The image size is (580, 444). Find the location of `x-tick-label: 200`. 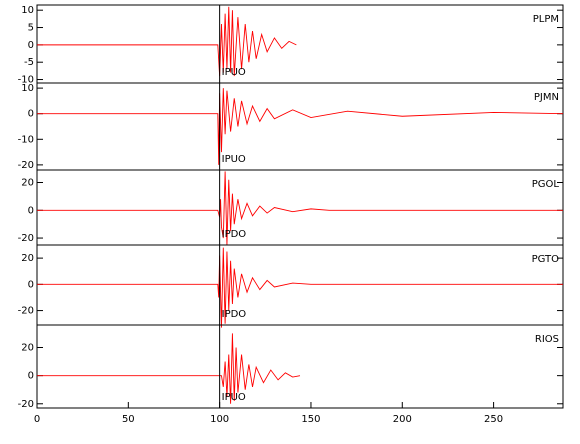

x-tick-label: 200 is located at coordinates (402, 419).